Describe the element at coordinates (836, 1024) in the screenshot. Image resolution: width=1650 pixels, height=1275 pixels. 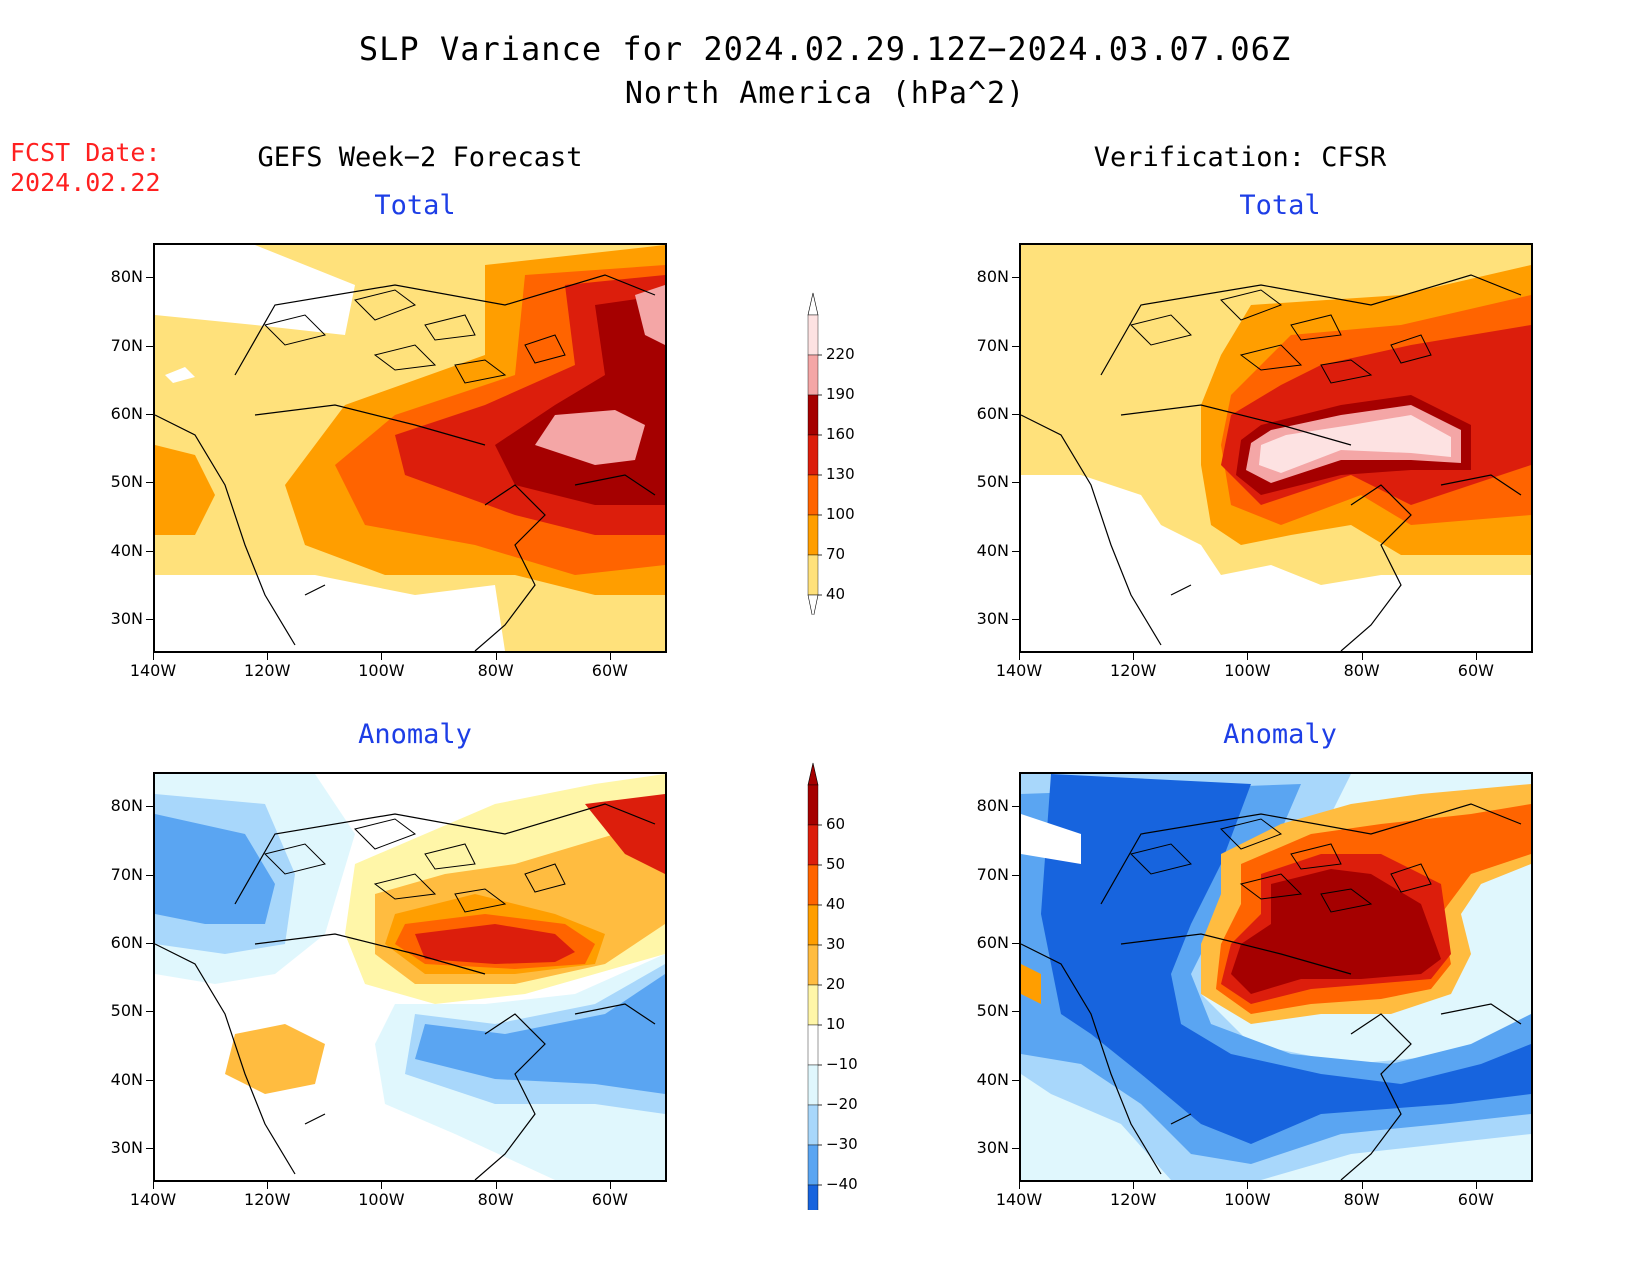
I see `colorbar-level-label: 10` at that location.